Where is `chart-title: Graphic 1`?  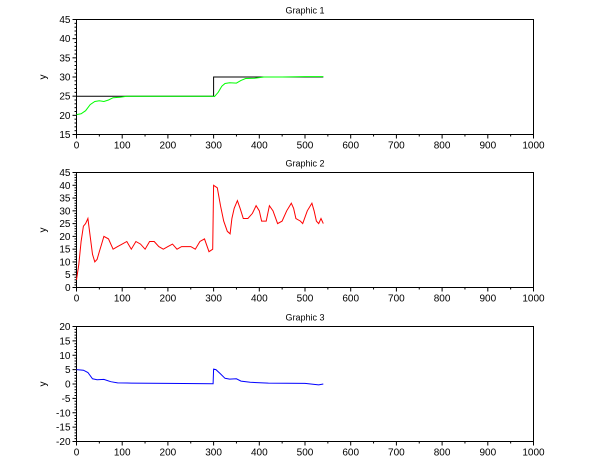
chart-title: Graphic 1 is located at coordinates (304, 11).